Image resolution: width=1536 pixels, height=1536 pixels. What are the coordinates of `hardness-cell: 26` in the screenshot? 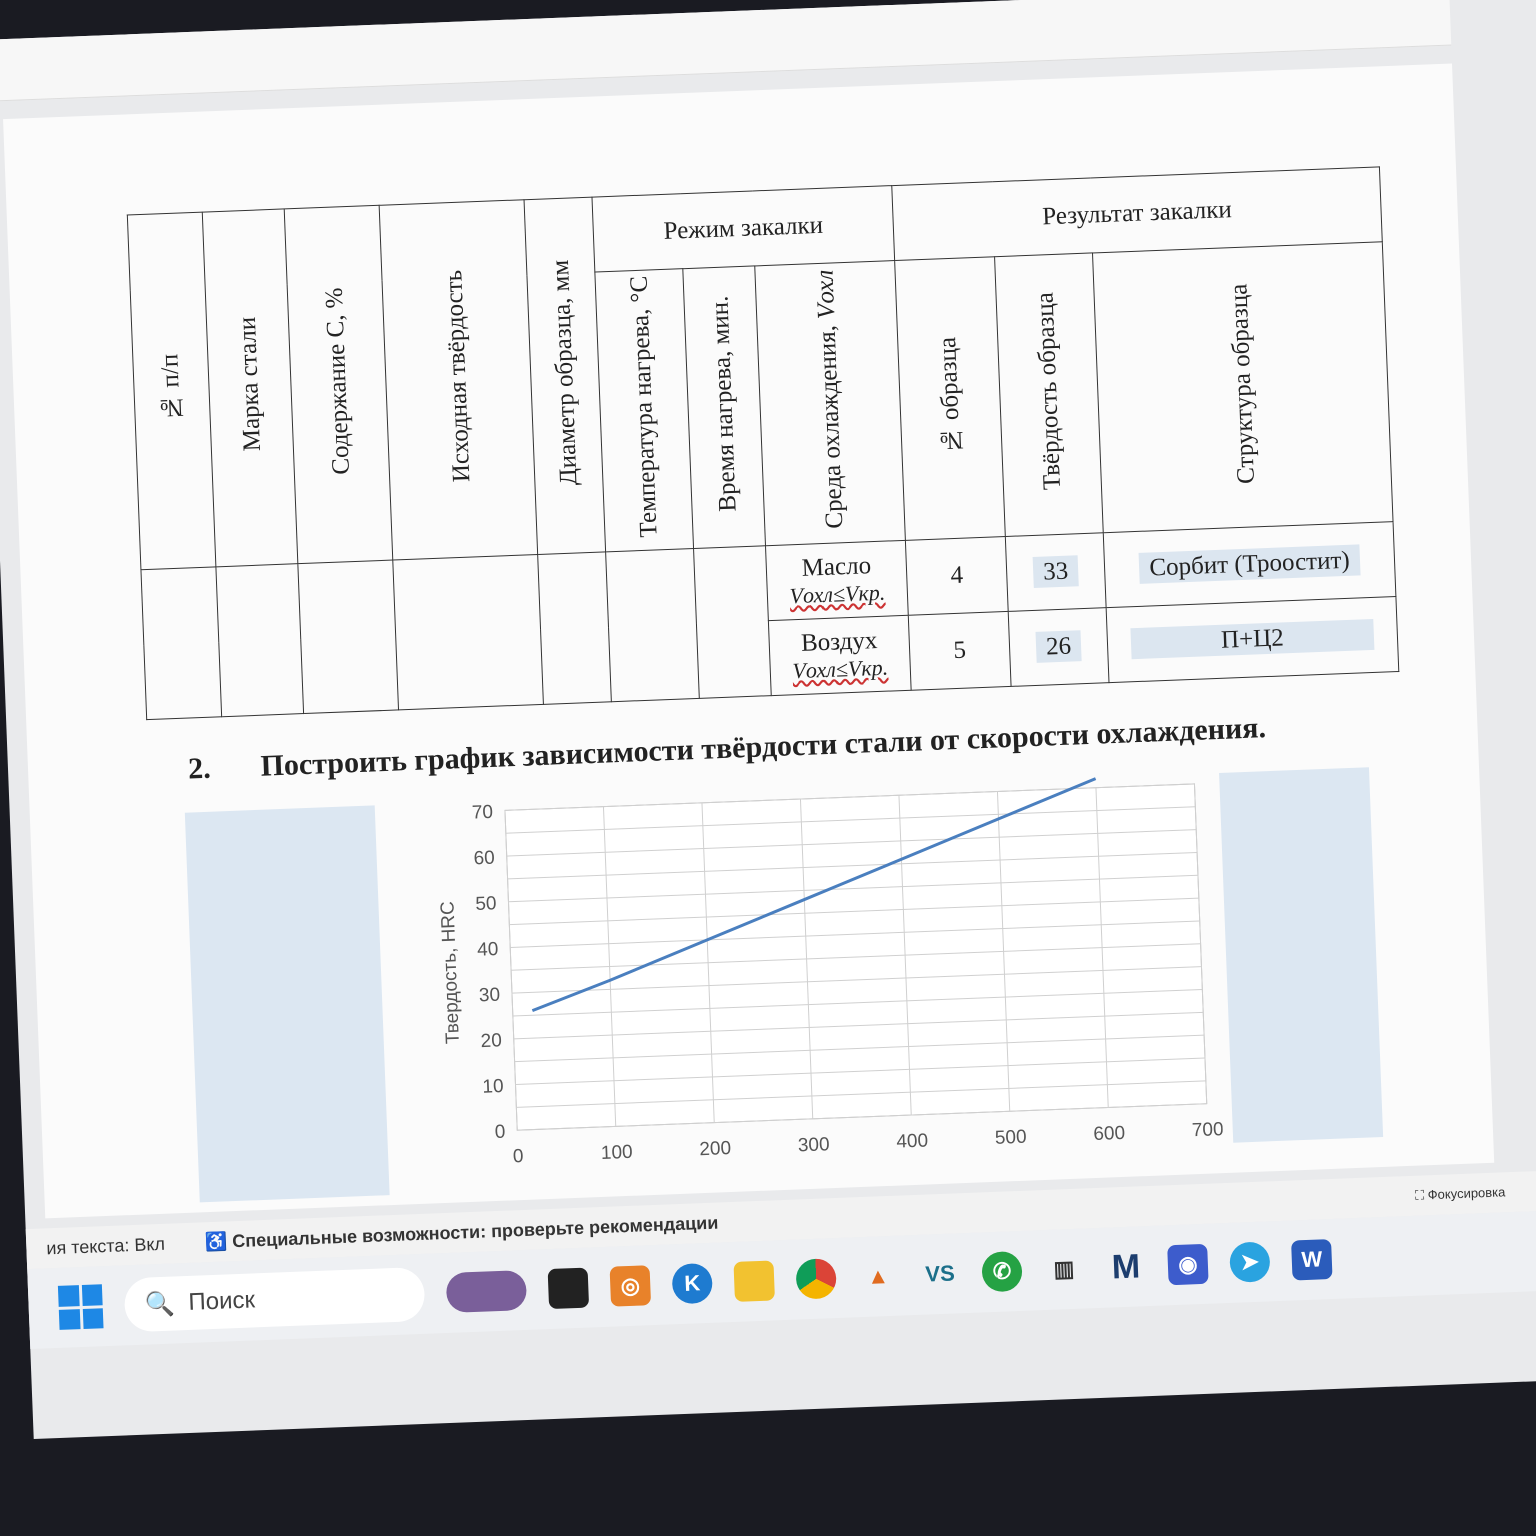 It's located at (1058, 646).